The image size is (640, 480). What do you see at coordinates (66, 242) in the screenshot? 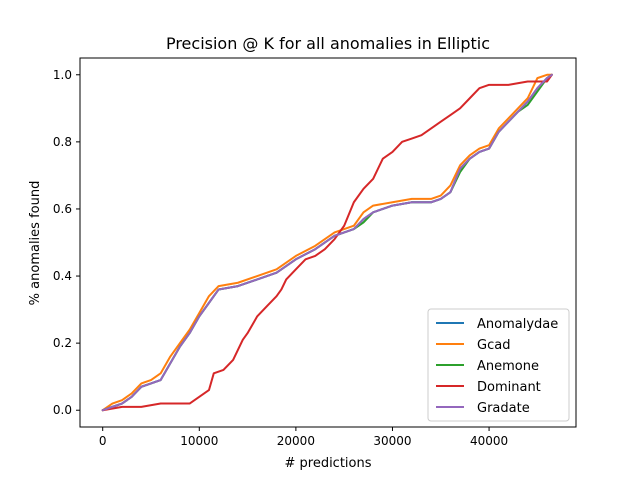
I see `y-axis: 0.0 0.2 0.4 0.6 0.8 1.0` at bounding box center [66, 242].